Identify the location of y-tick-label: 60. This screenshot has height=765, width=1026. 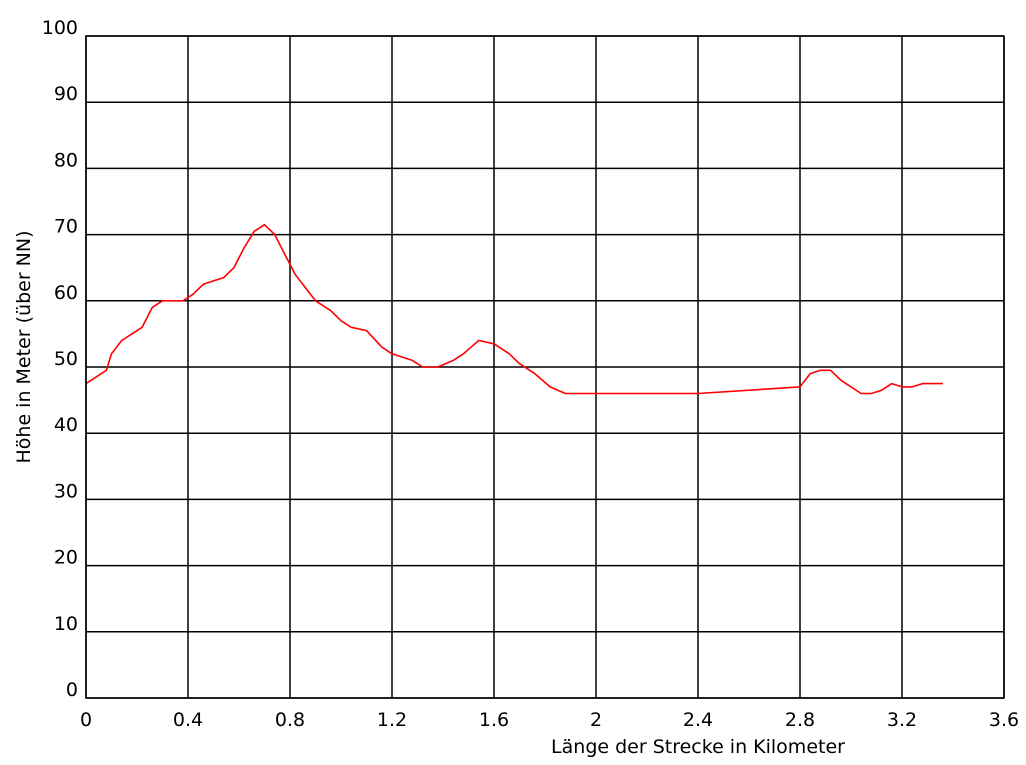
(66, 293).